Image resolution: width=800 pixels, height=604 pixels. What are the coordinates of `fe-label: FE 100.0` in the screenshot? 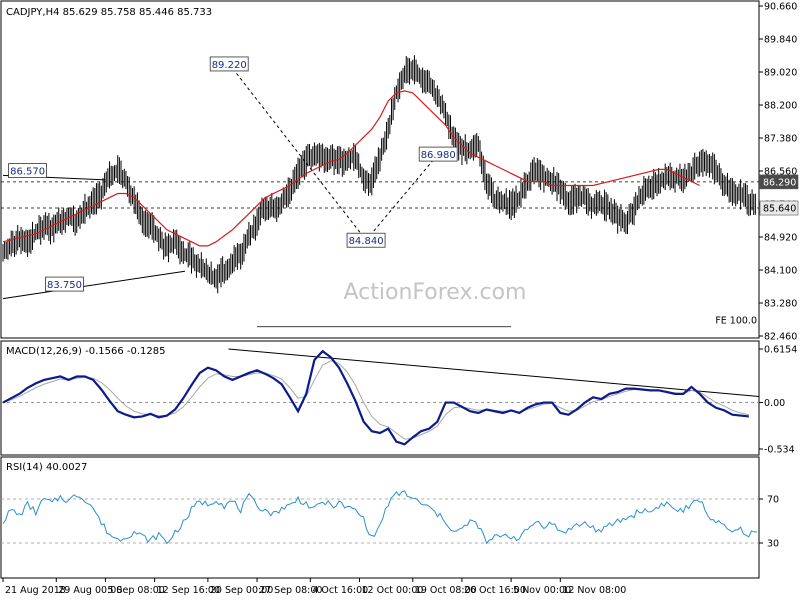 It's located at (736, 321).